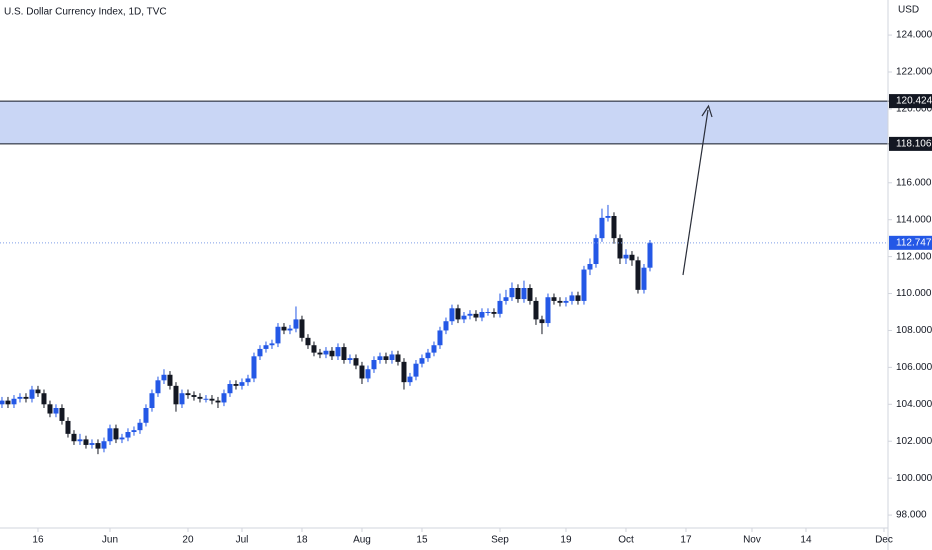  I want to click on zone-high-label: 120.424, so click(914, 101).